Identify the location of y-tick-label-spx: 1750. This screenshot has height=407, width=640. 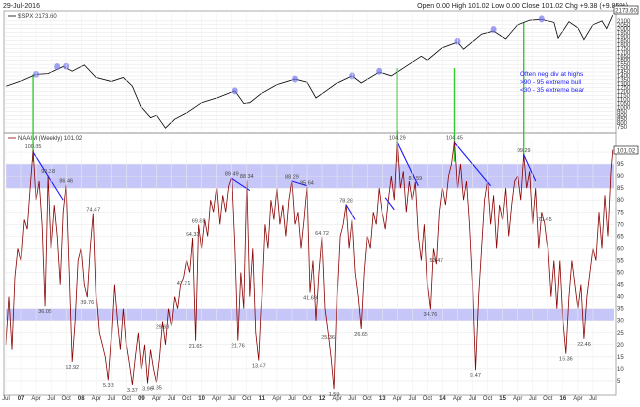
(624, 49).